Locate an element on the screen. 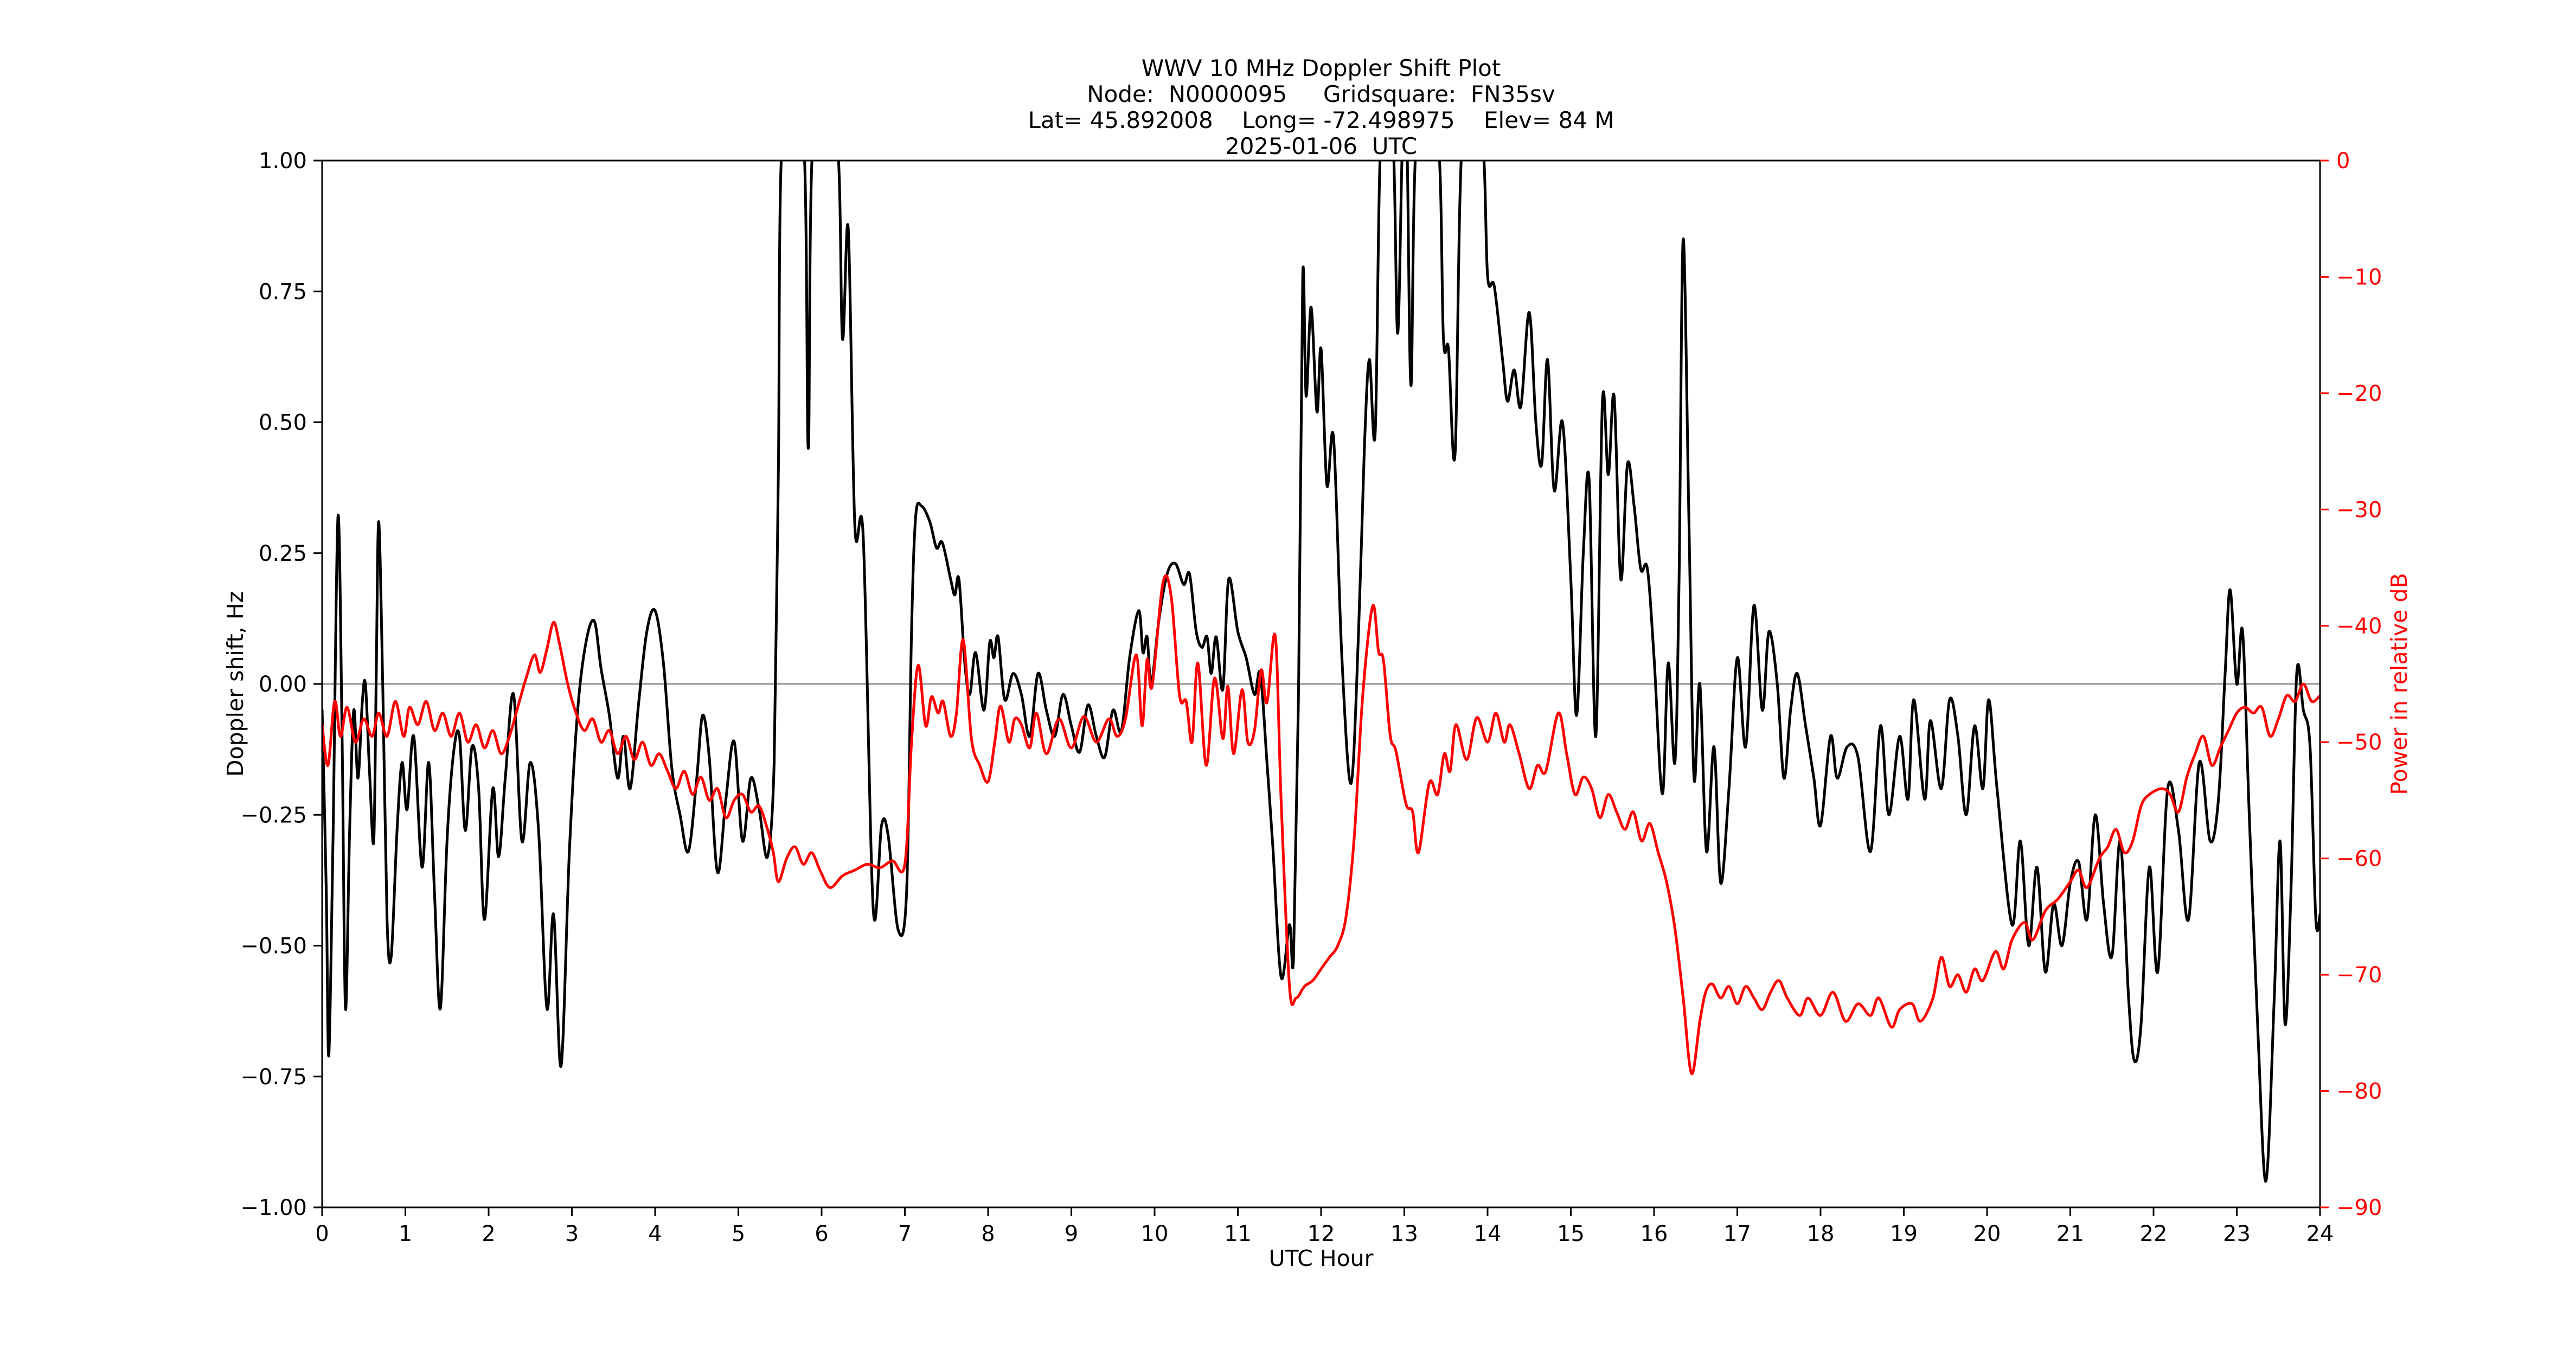 The width and height of the screenshot is (2576, 1356). y-right-tick-label: −60 is located at coordinates (2359, 859).